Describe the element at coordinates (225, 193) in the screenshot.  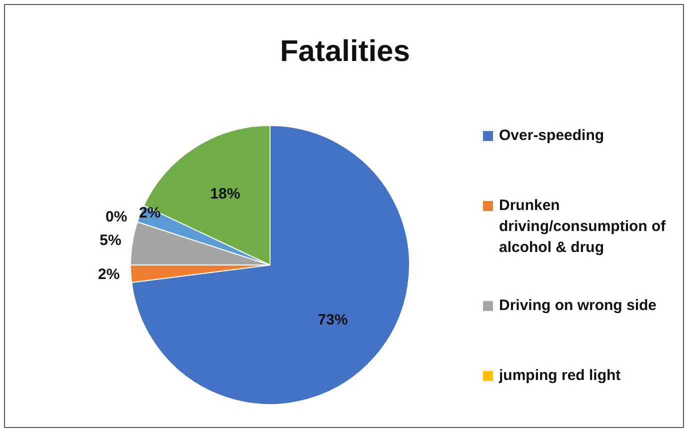
I see `data-label: 18%` at that location.